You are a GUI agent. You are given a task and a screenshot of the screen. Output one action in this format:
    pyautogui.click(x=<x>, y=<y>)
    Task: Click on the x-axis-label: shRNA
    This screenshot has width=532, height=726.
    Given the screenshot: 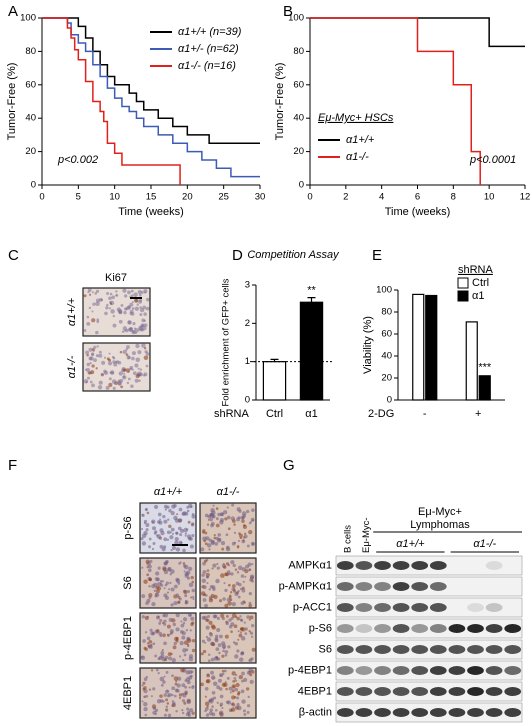 What is the action you would take?
    pyautogui.click(x=232, y=414)
    